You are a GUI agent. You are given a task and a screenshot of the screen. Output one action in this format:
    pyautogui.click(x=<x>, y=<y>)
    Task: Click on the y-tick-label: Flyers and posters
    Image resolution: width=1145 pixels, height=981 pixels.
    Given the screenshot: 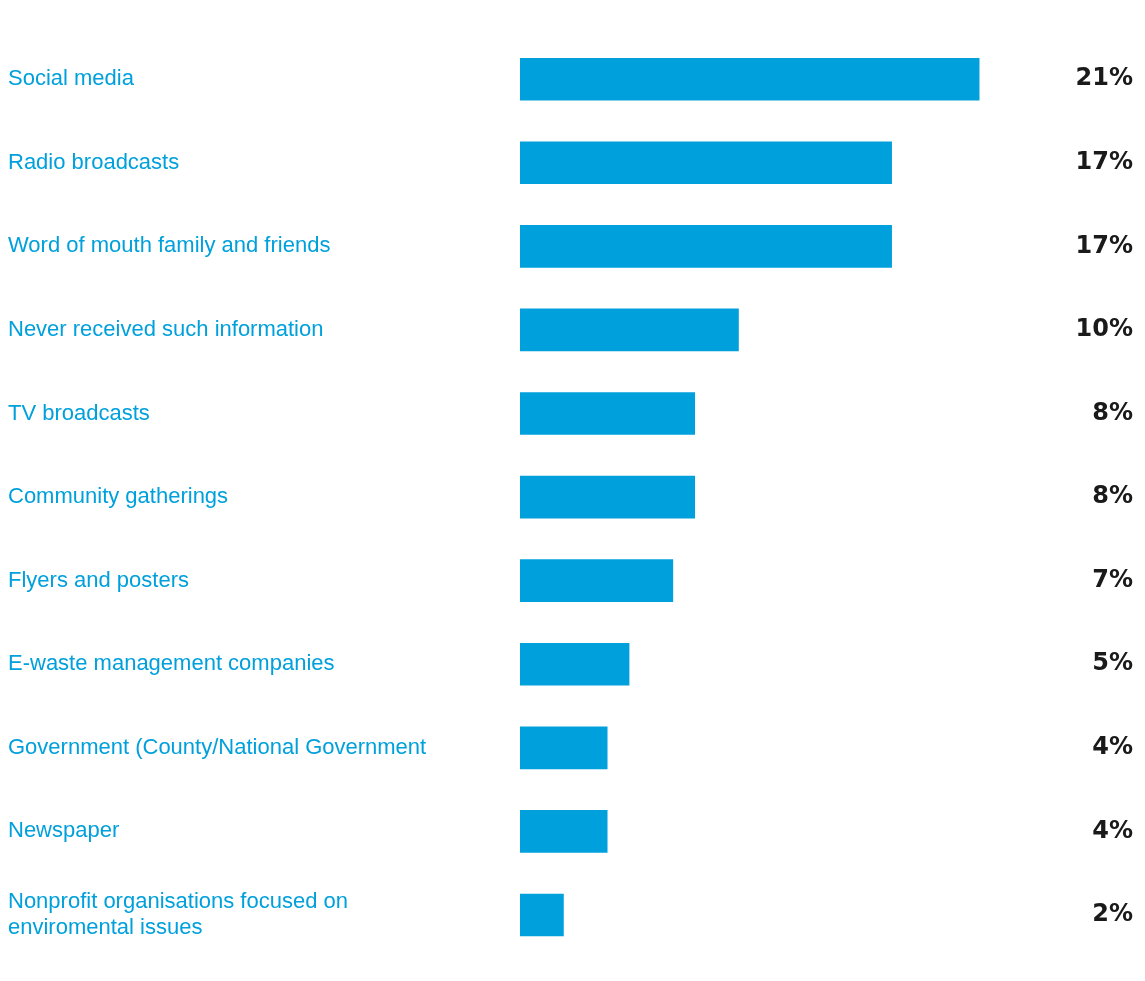 What is the action you would take?
    pyautogui.click(x=98, y=579)
    